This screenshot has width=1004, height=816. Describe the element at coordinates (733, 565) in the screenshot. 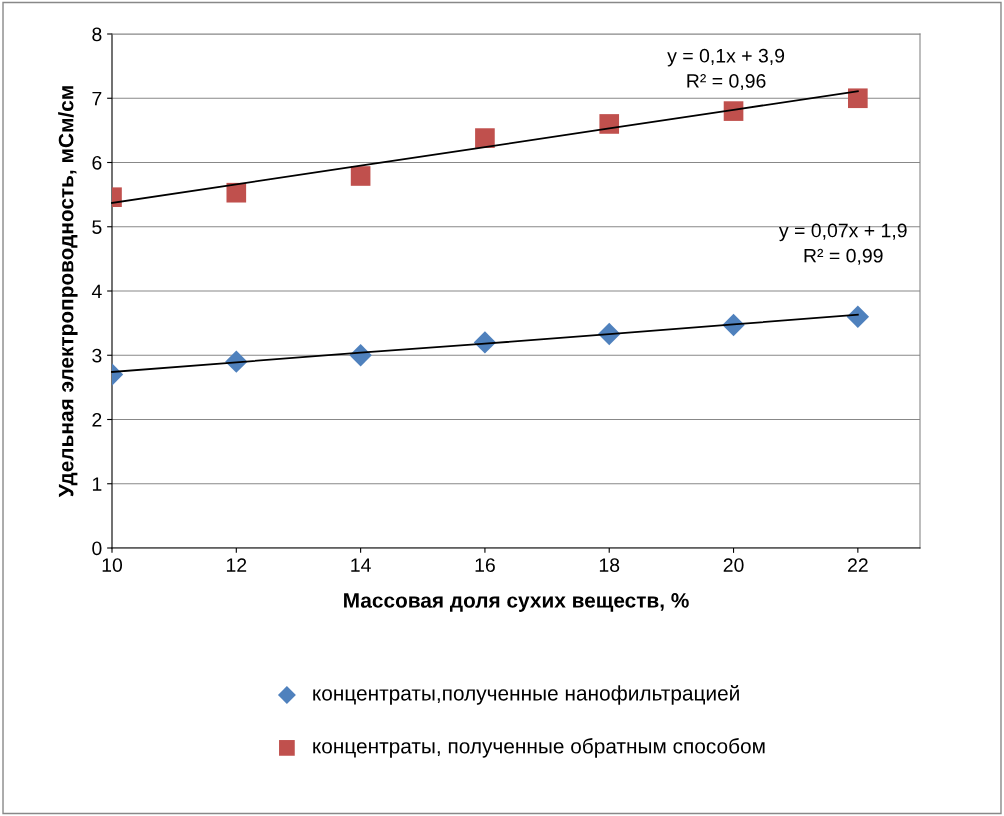

I see `x-tick-label: 20` at that location.